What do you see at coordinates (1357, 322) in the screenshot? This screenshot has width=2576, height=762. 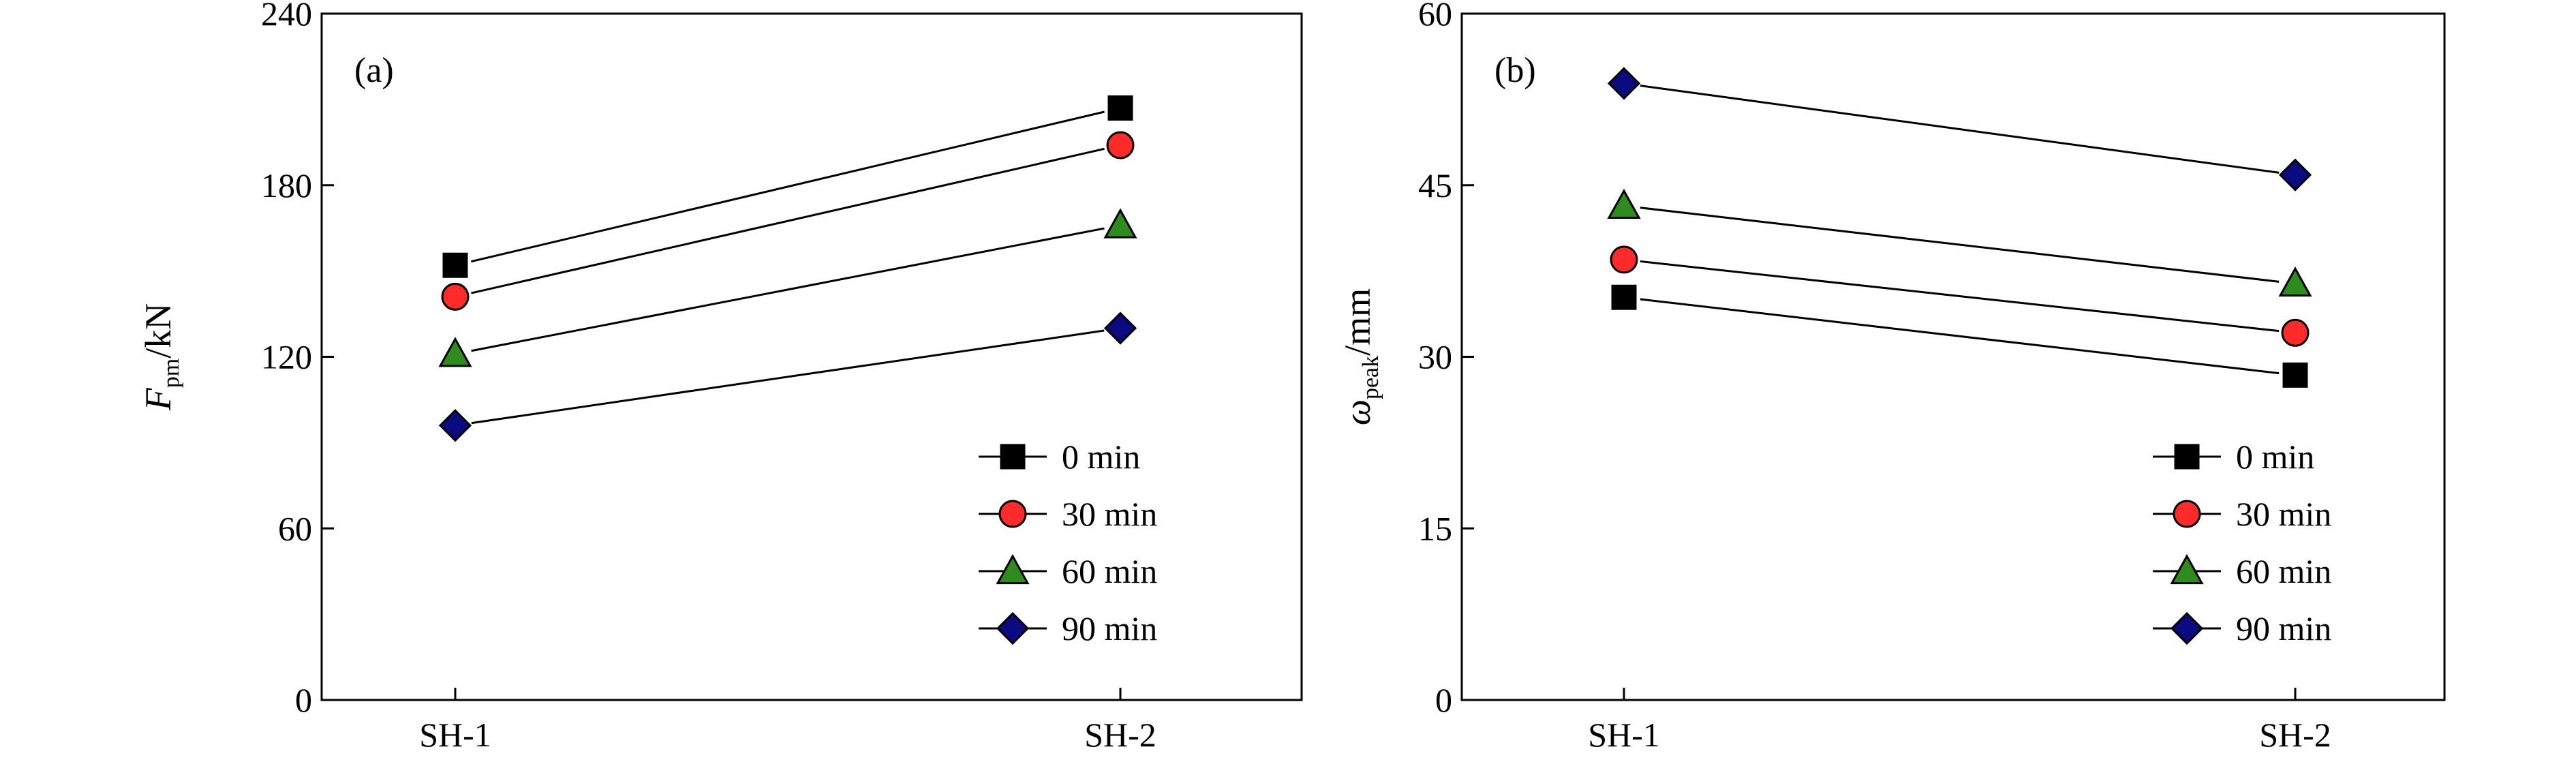 I see `panel-b-y-axis-unit: /mm` at bounding box center [1357, 322].